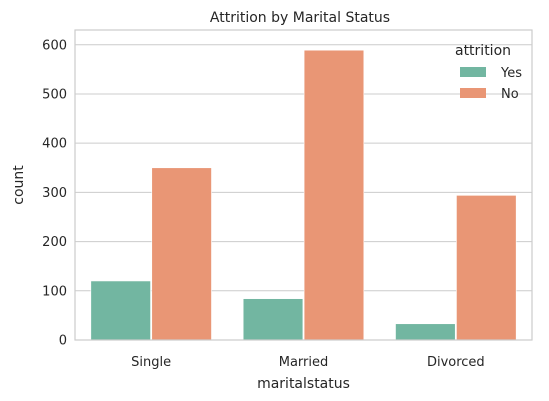 The image size is (549, 401). I want to click on legend-label-no: No, so click(510, 94).